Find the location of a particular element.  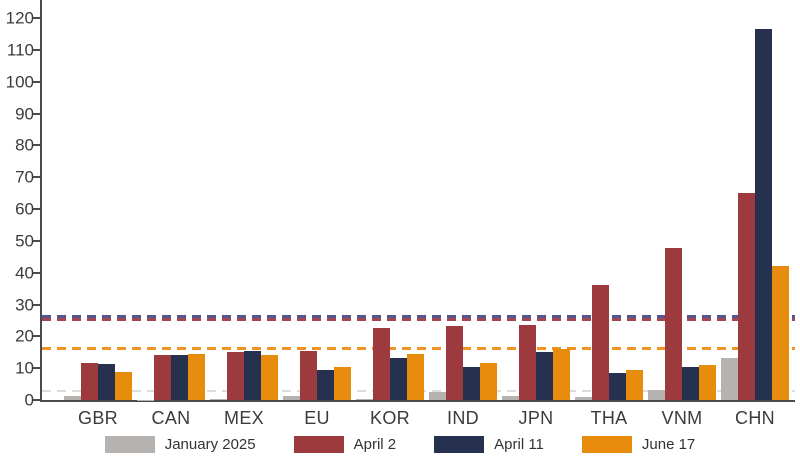

x-axis-label: CAN is located at coordinates (171, 418).